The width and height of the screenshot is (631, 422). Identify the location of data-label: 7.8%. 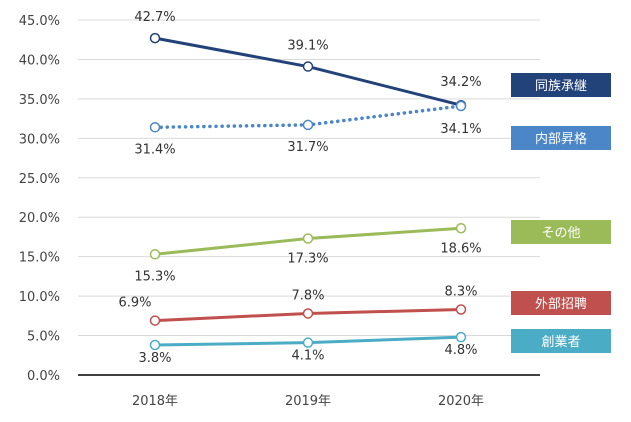
(307, 295).